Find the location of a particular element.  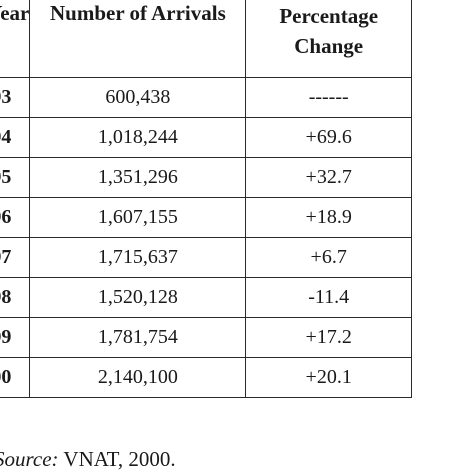

arrivals-cell: 1,018,244 is located at coordinates (138, 137).